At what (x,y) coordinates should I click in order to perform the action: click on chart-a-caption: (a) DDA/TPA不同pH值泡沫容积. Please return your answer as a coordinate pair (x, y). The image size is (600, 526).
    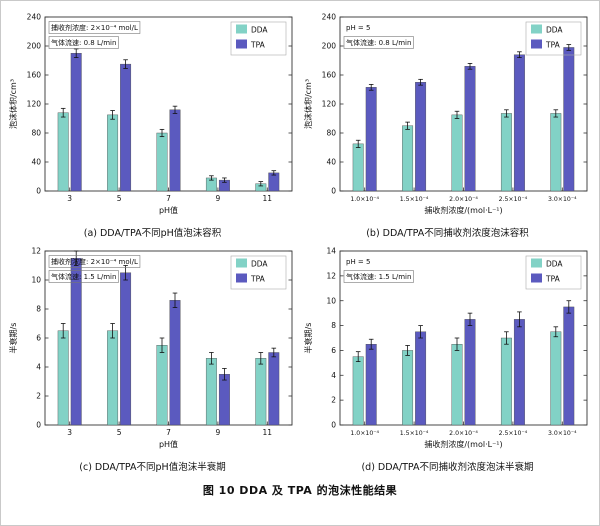
    Looking at the image, I should click on (152, 233).